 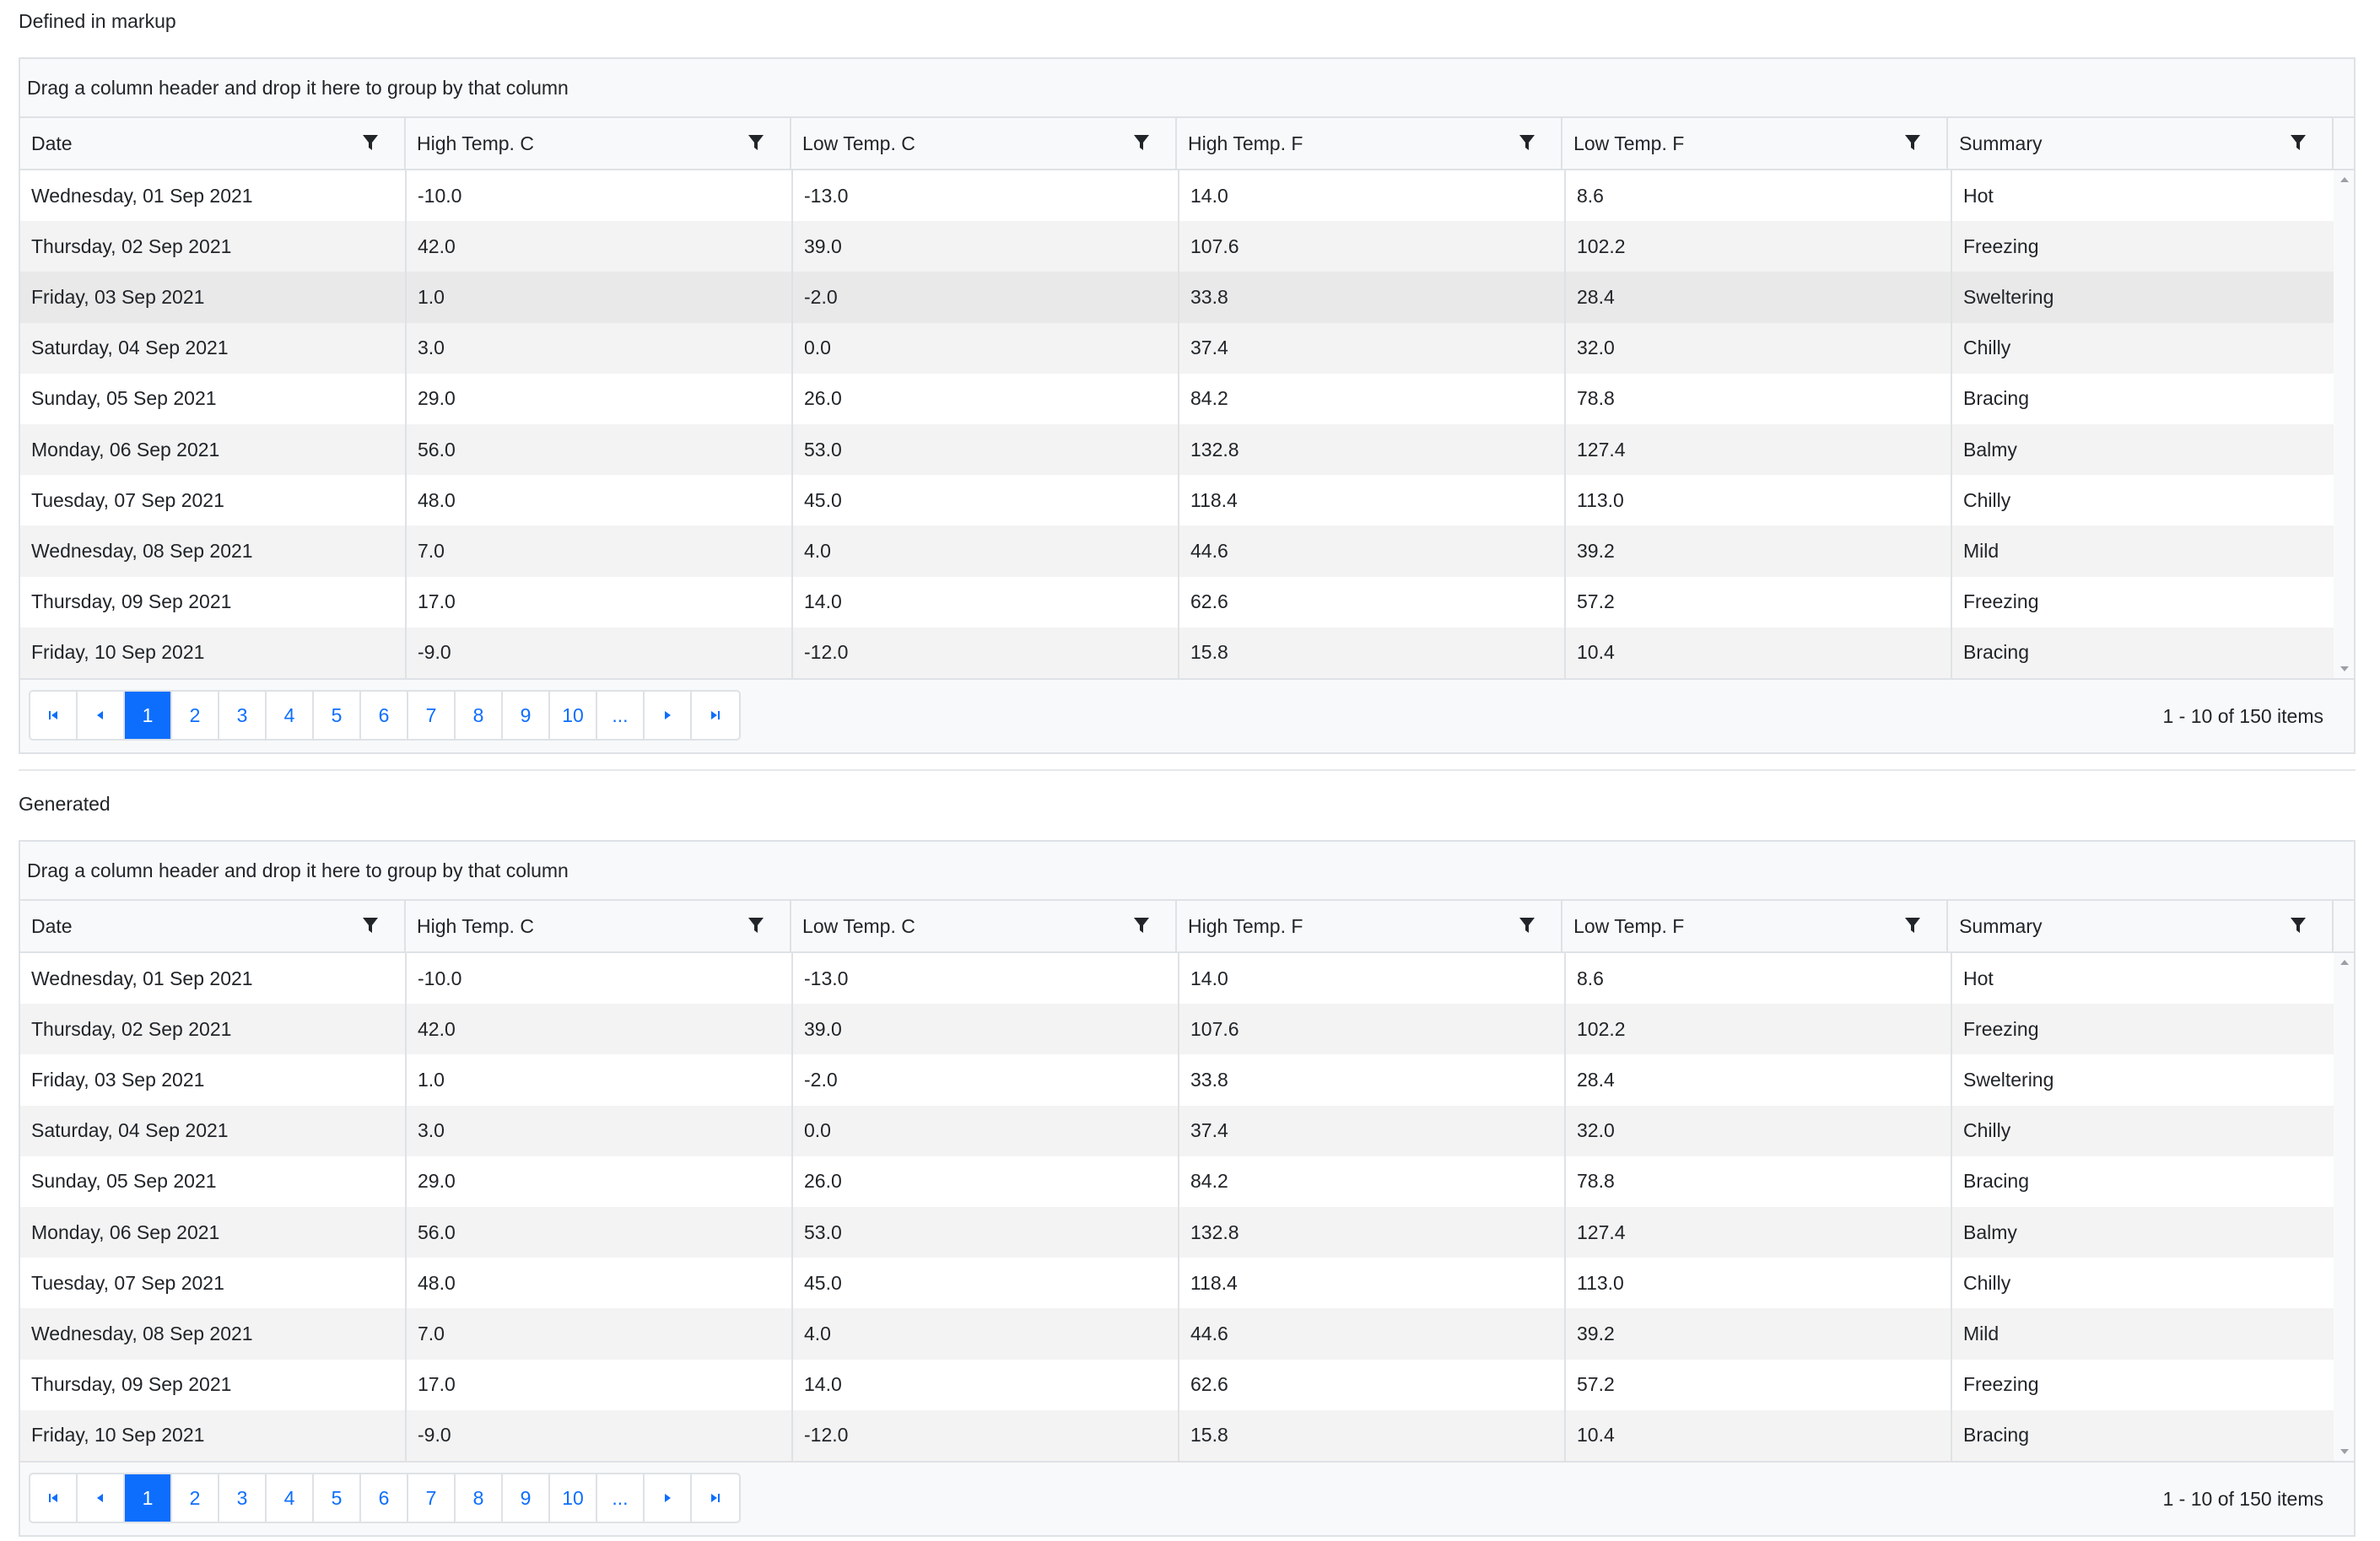 I want to click on table-cell: 42.0, so click(x=600, y=1029).